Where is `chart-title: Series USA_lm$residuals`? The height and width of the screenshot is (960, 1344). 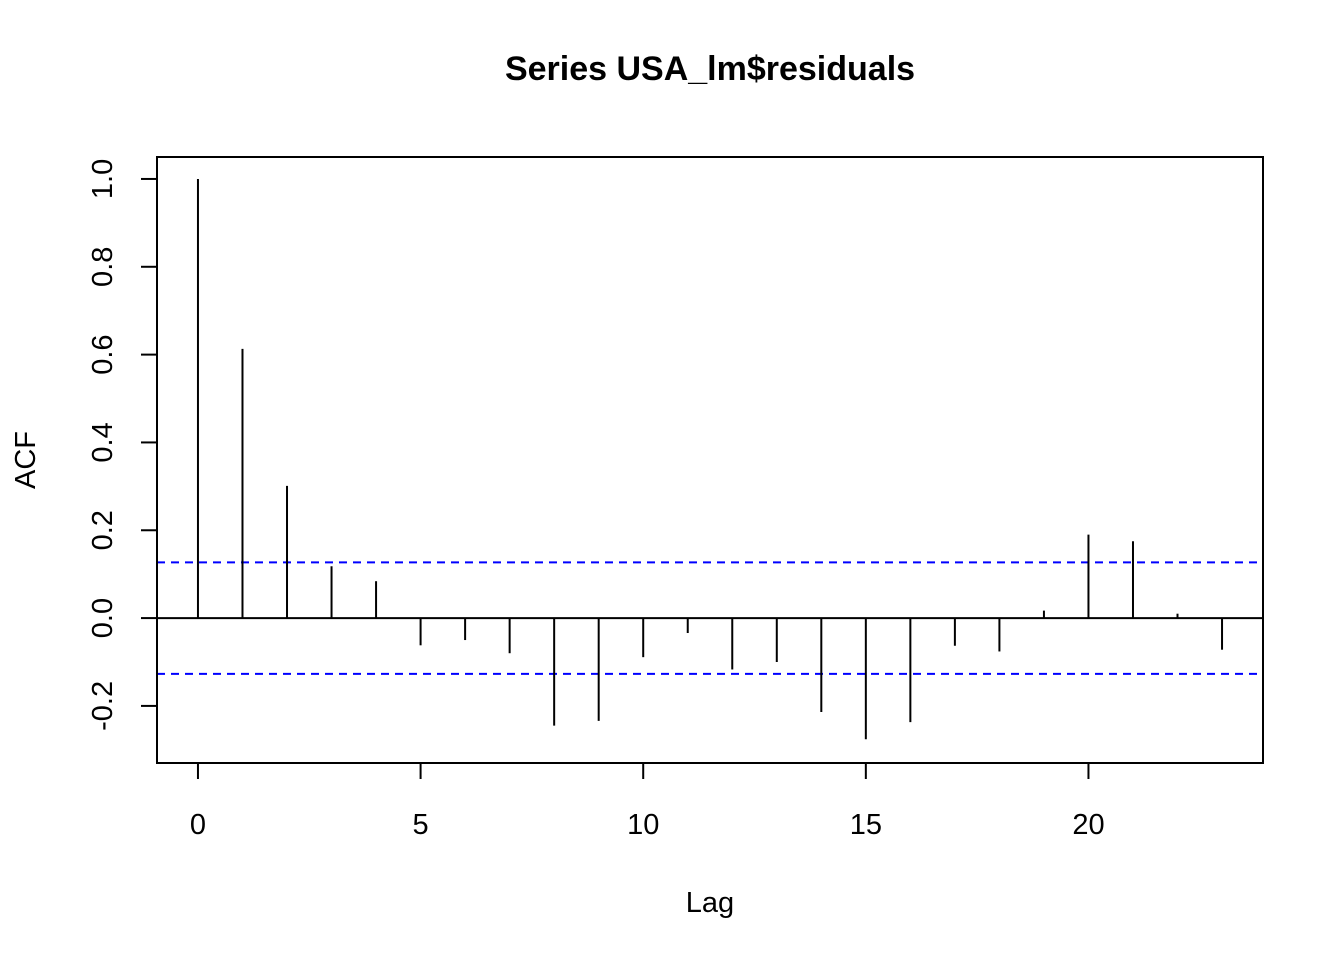
chart-title: Series USA_lm$residuals is located at coordinates (710, 69).